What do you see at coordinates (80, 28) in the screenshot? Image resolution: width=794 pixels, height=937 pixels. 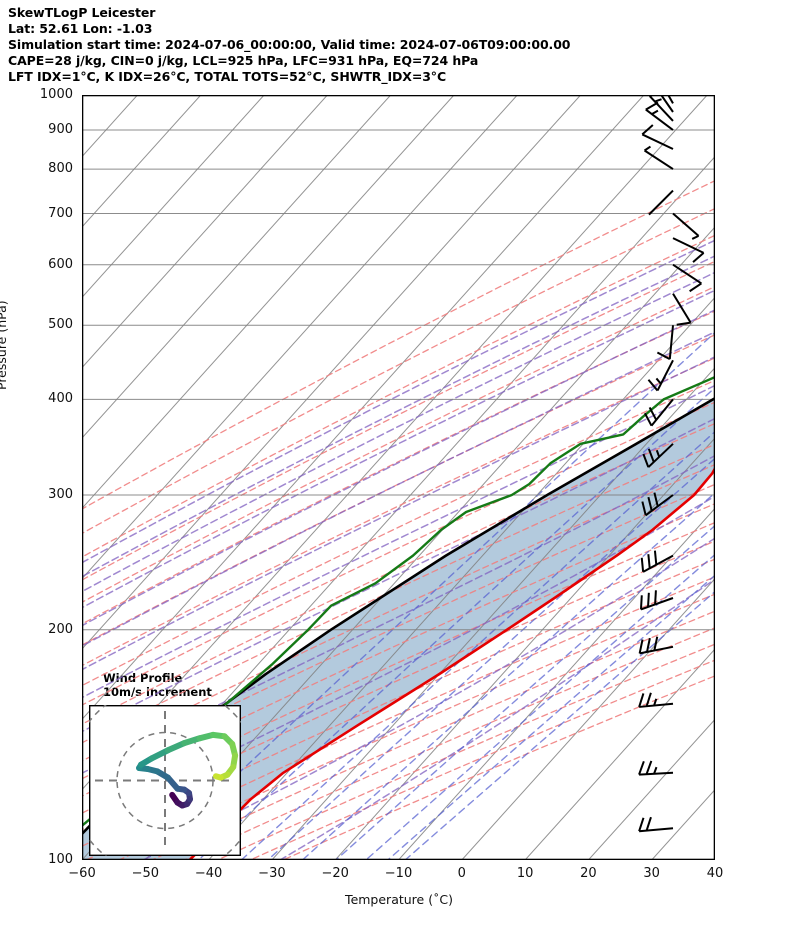 I see `figure-location: Lat: 52.61 Lon: -1.03` at bounding box center [80, 28].